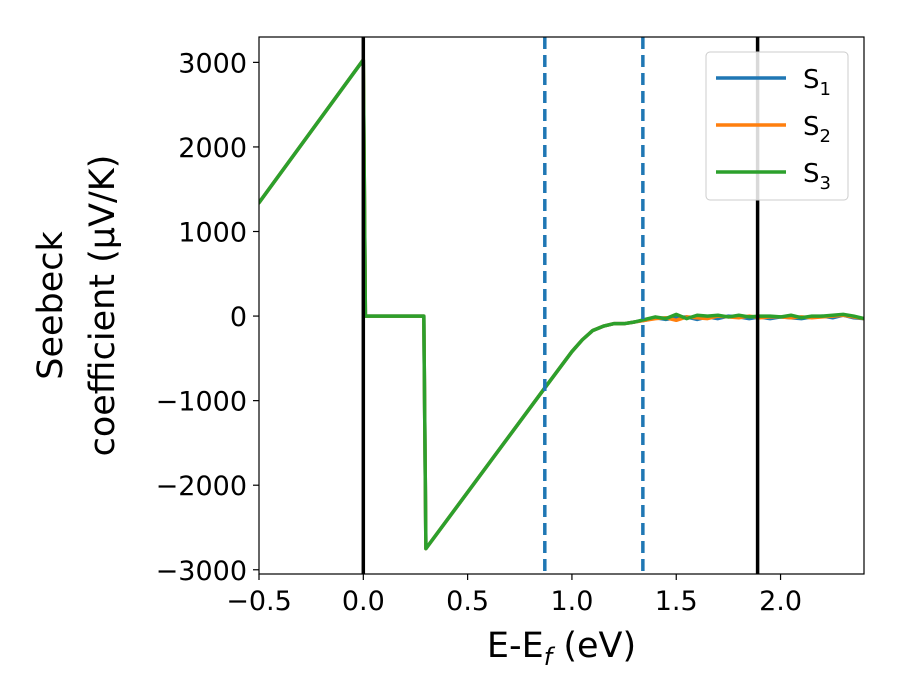 The width and height of the screenshot is (900, 700). What do you see at coordinates (676, 601) in the screenshot?
I see `x-tick-label: 1.5` at bounding box center [676, 601].